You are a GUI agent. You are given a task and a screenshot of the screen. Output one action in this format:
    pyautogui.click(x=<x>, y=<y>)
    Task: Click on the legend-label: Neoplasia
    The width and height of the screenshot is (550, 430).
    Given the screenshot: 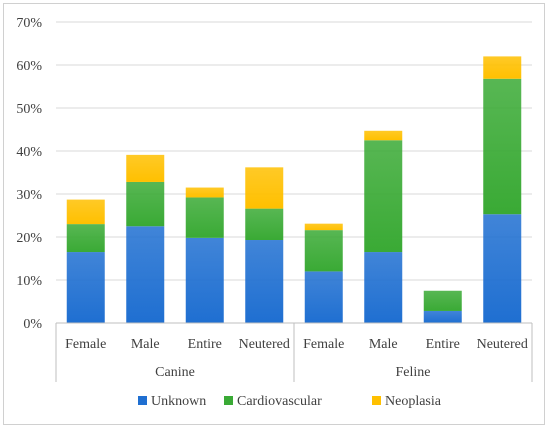 What is the action you would take?
    pyautogui.click(x=413, y=401)
    